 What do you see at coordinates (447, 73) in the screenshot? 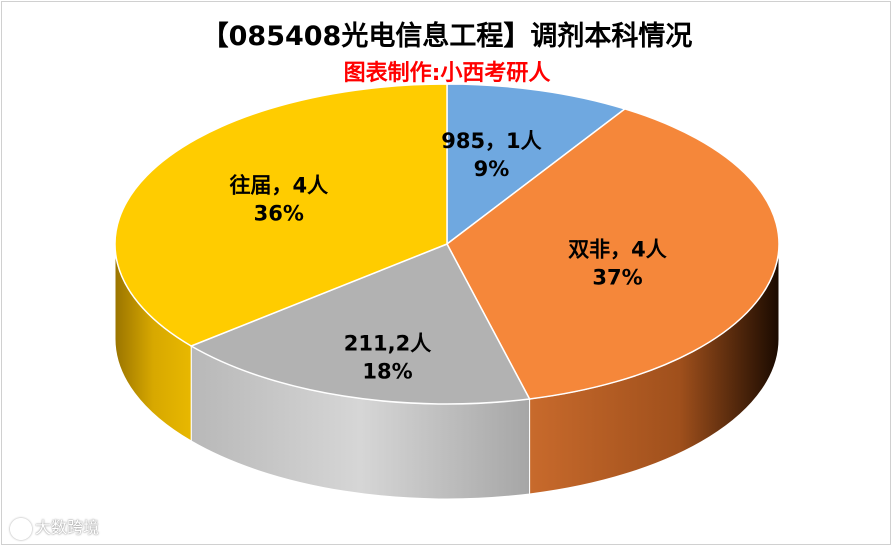
I see `chart-subtitle: 图表制作:小西考研人` at bounding box center [447, 73].